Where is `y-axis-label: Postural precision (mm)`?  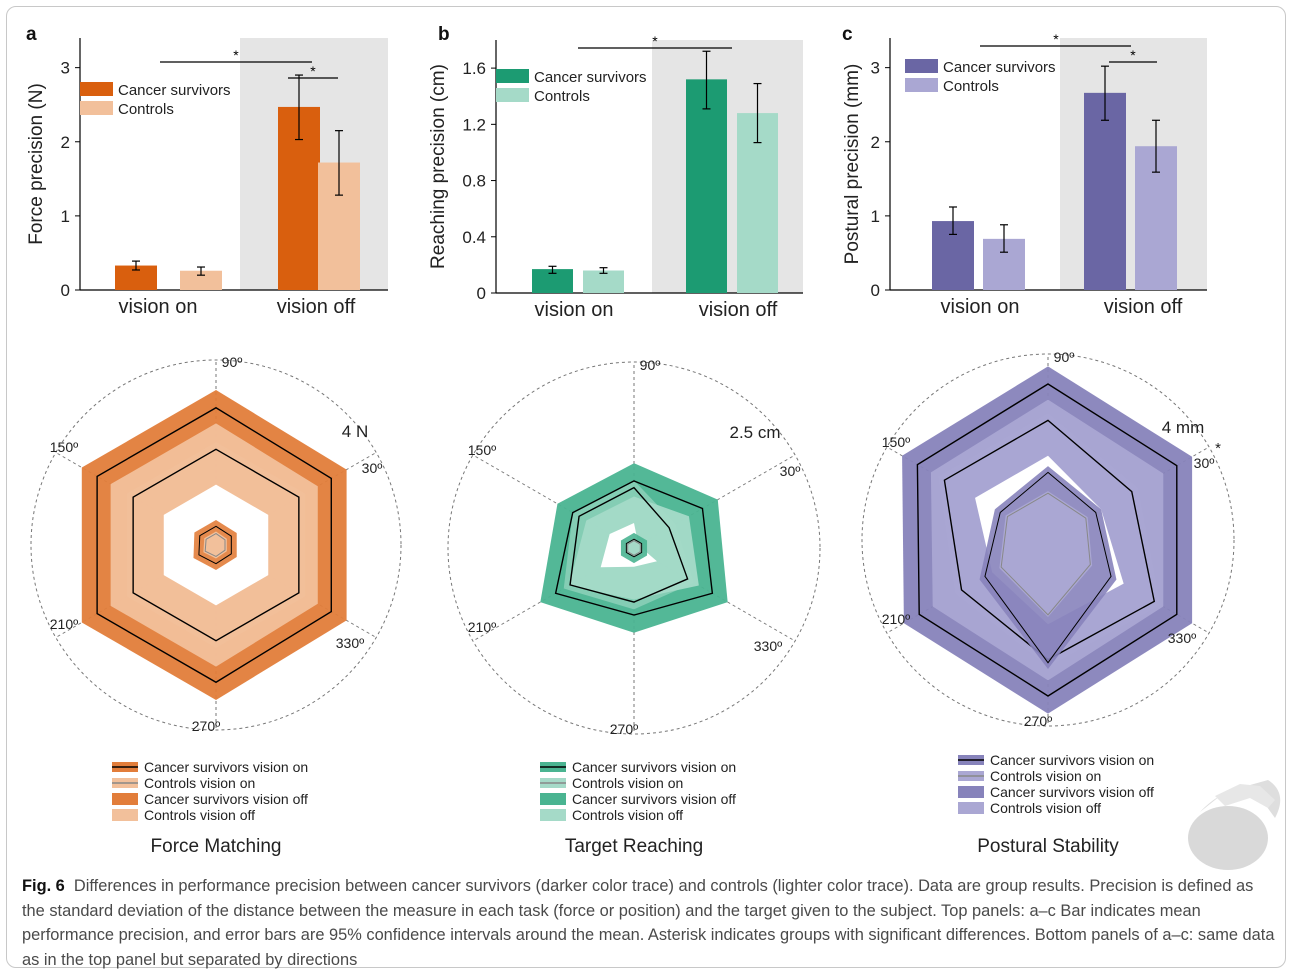 y-axis-label: Postural precision (mm) is located at coordinates (852, 164).